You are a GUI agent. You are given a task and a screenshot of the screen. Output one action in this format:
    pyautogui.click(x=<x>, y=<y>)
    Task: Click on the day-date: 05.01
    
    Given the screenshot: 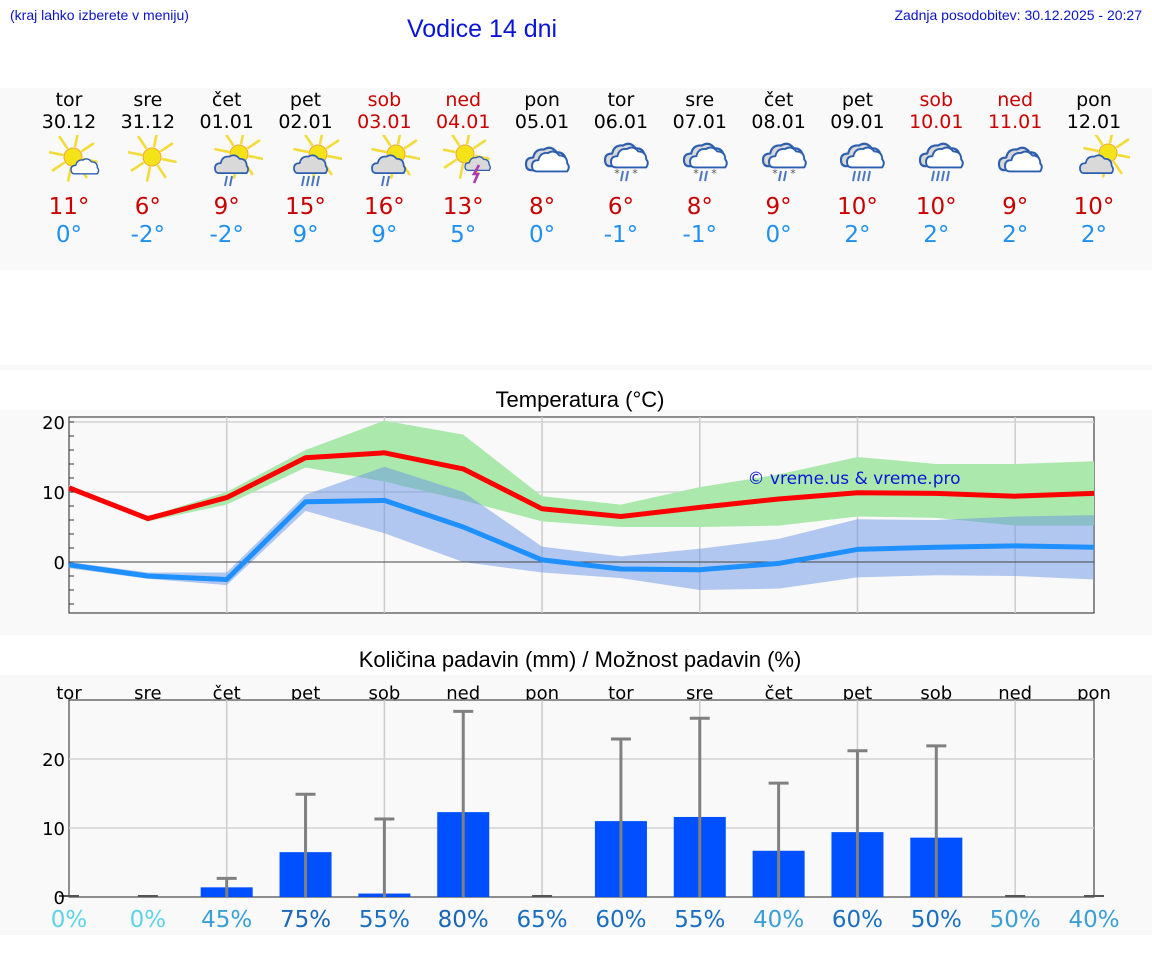 What is the action you would take?
    pyautogui.click(x=542, y=122)
    